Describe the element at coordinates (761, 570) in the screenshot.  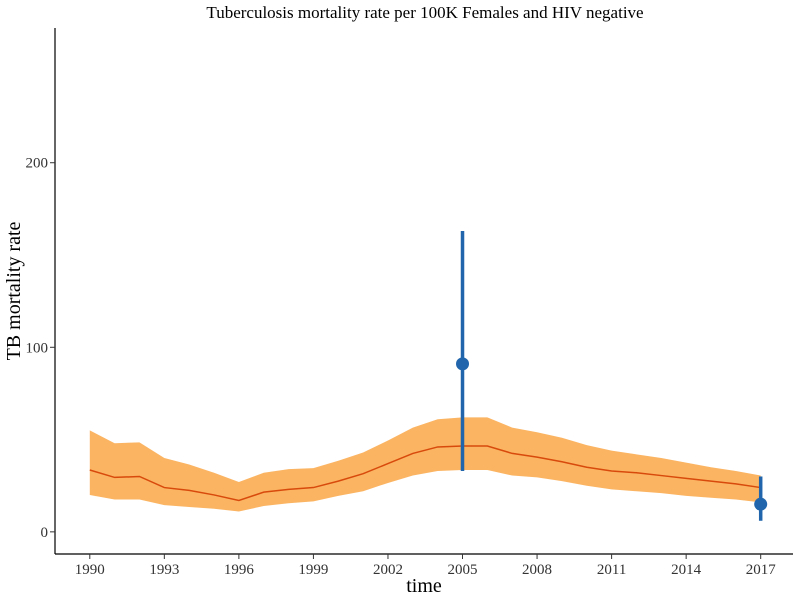
I see `x-tick-label: 2017` at that location.